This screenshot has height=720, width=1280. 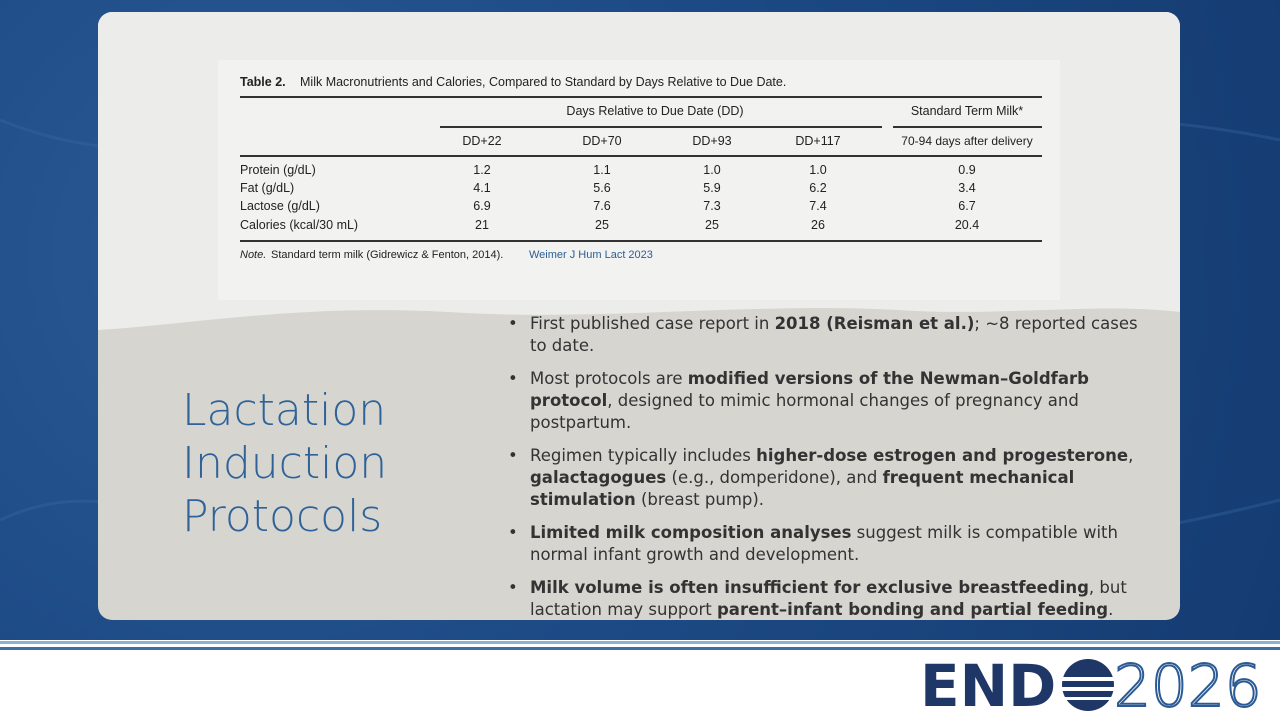 I want to click on row-label: Lactose (g/dL), so click(x=280, y=206).